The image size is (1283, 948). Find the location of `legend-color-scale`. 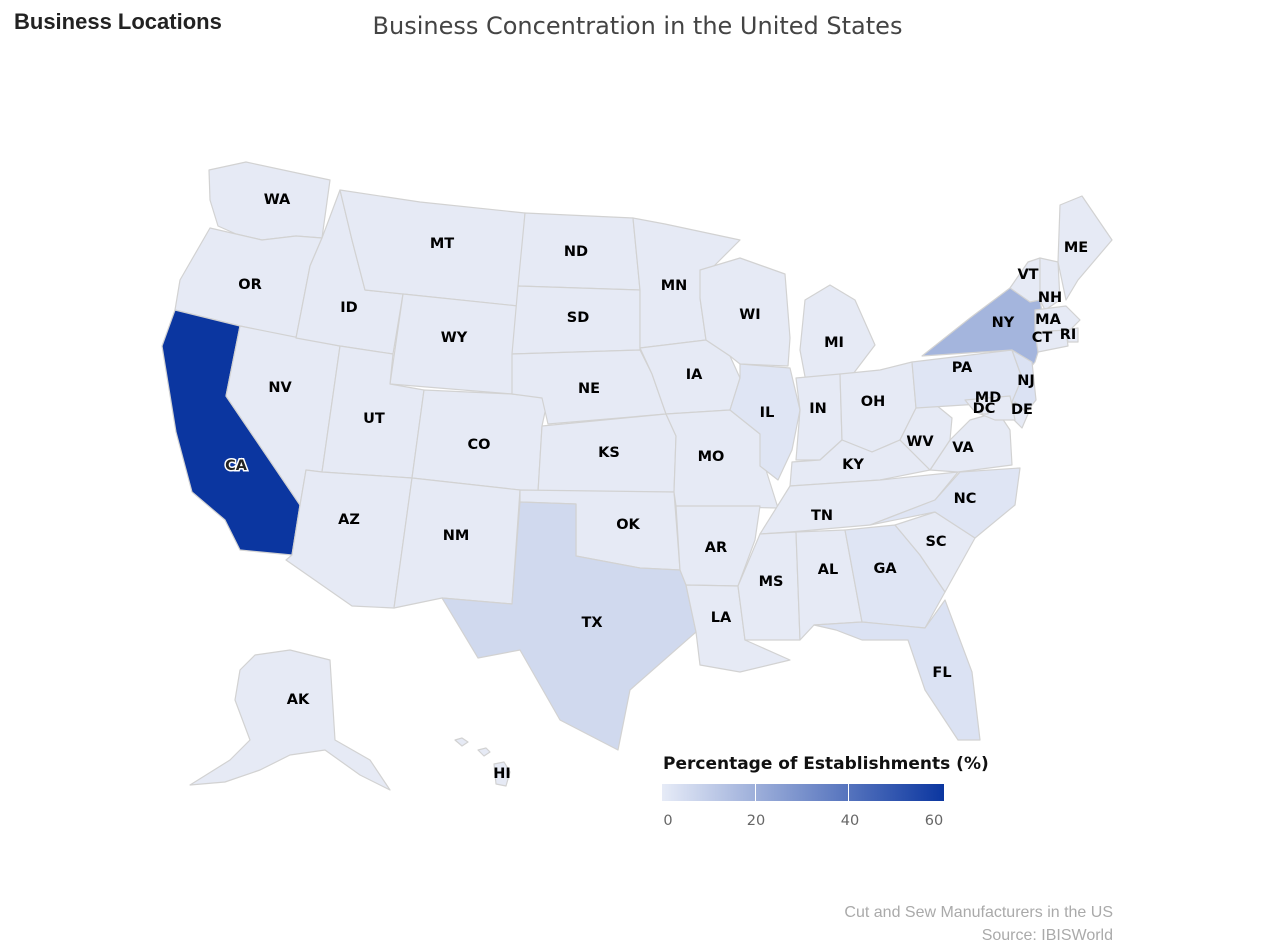

legend-color-scale is located at coordinates (803, 792).